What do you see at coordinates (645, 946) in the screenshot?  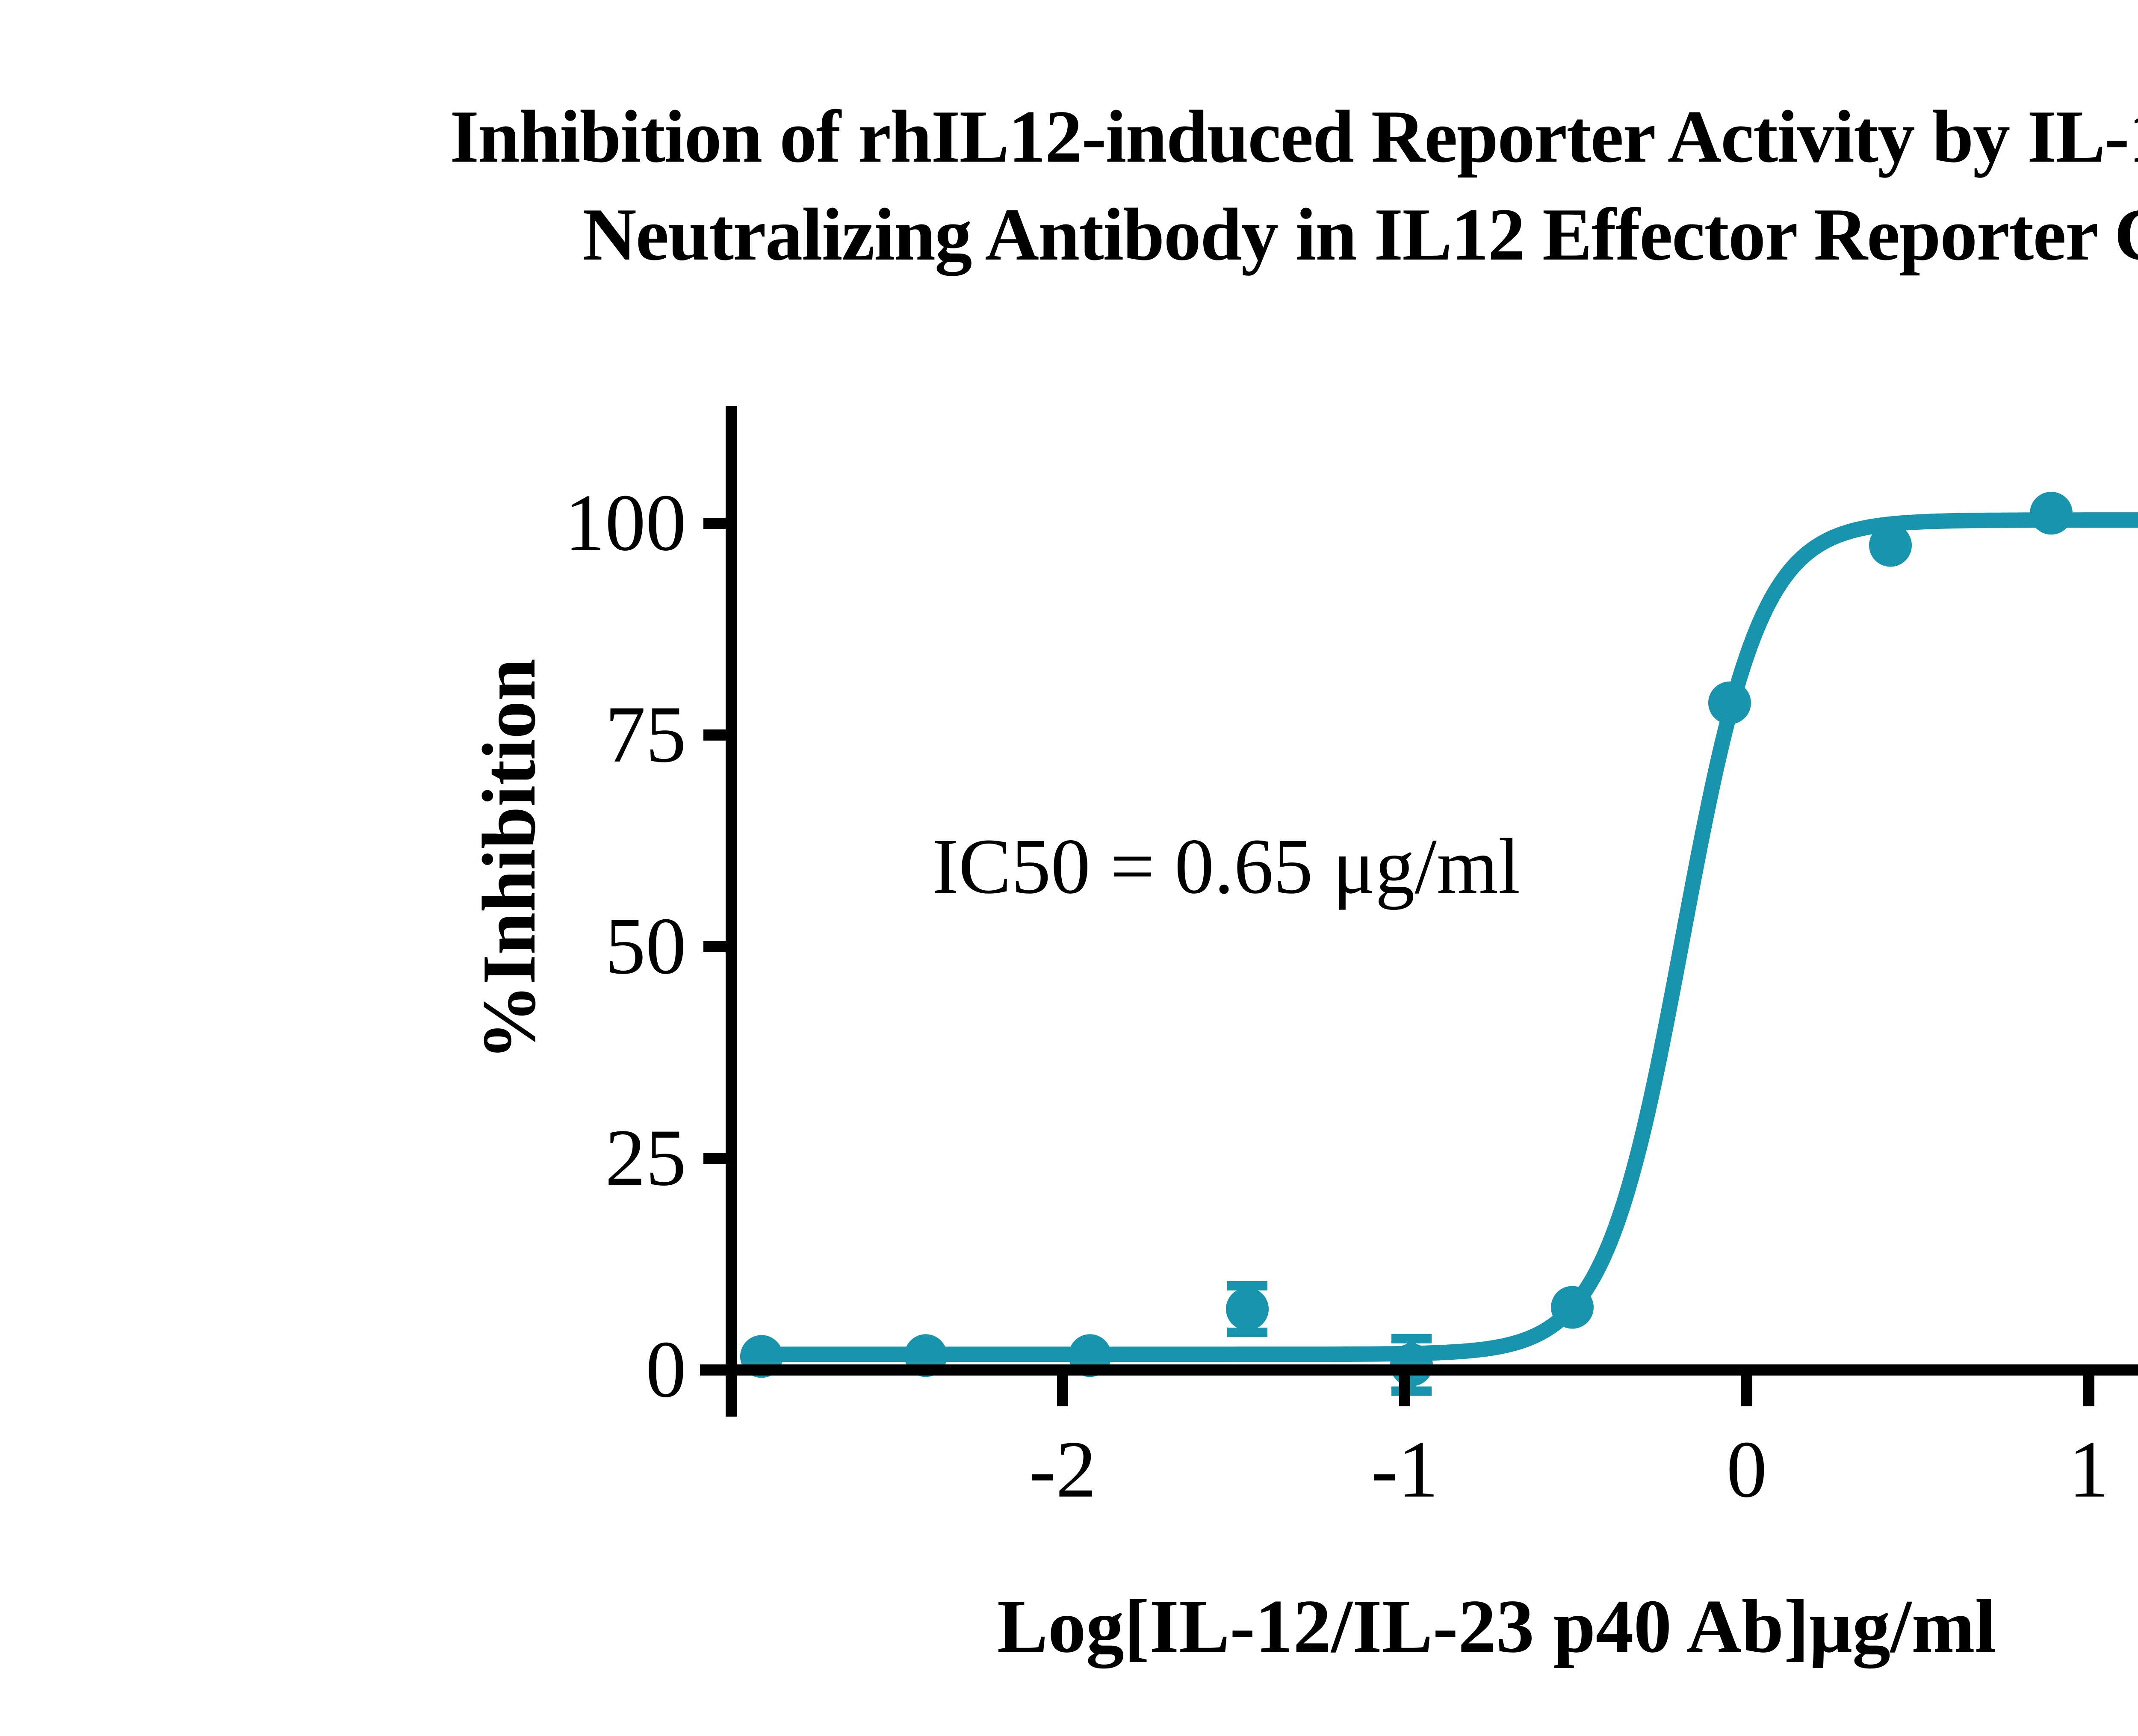 I see `y-tick-label: 50` at bounding box center [645, 946].